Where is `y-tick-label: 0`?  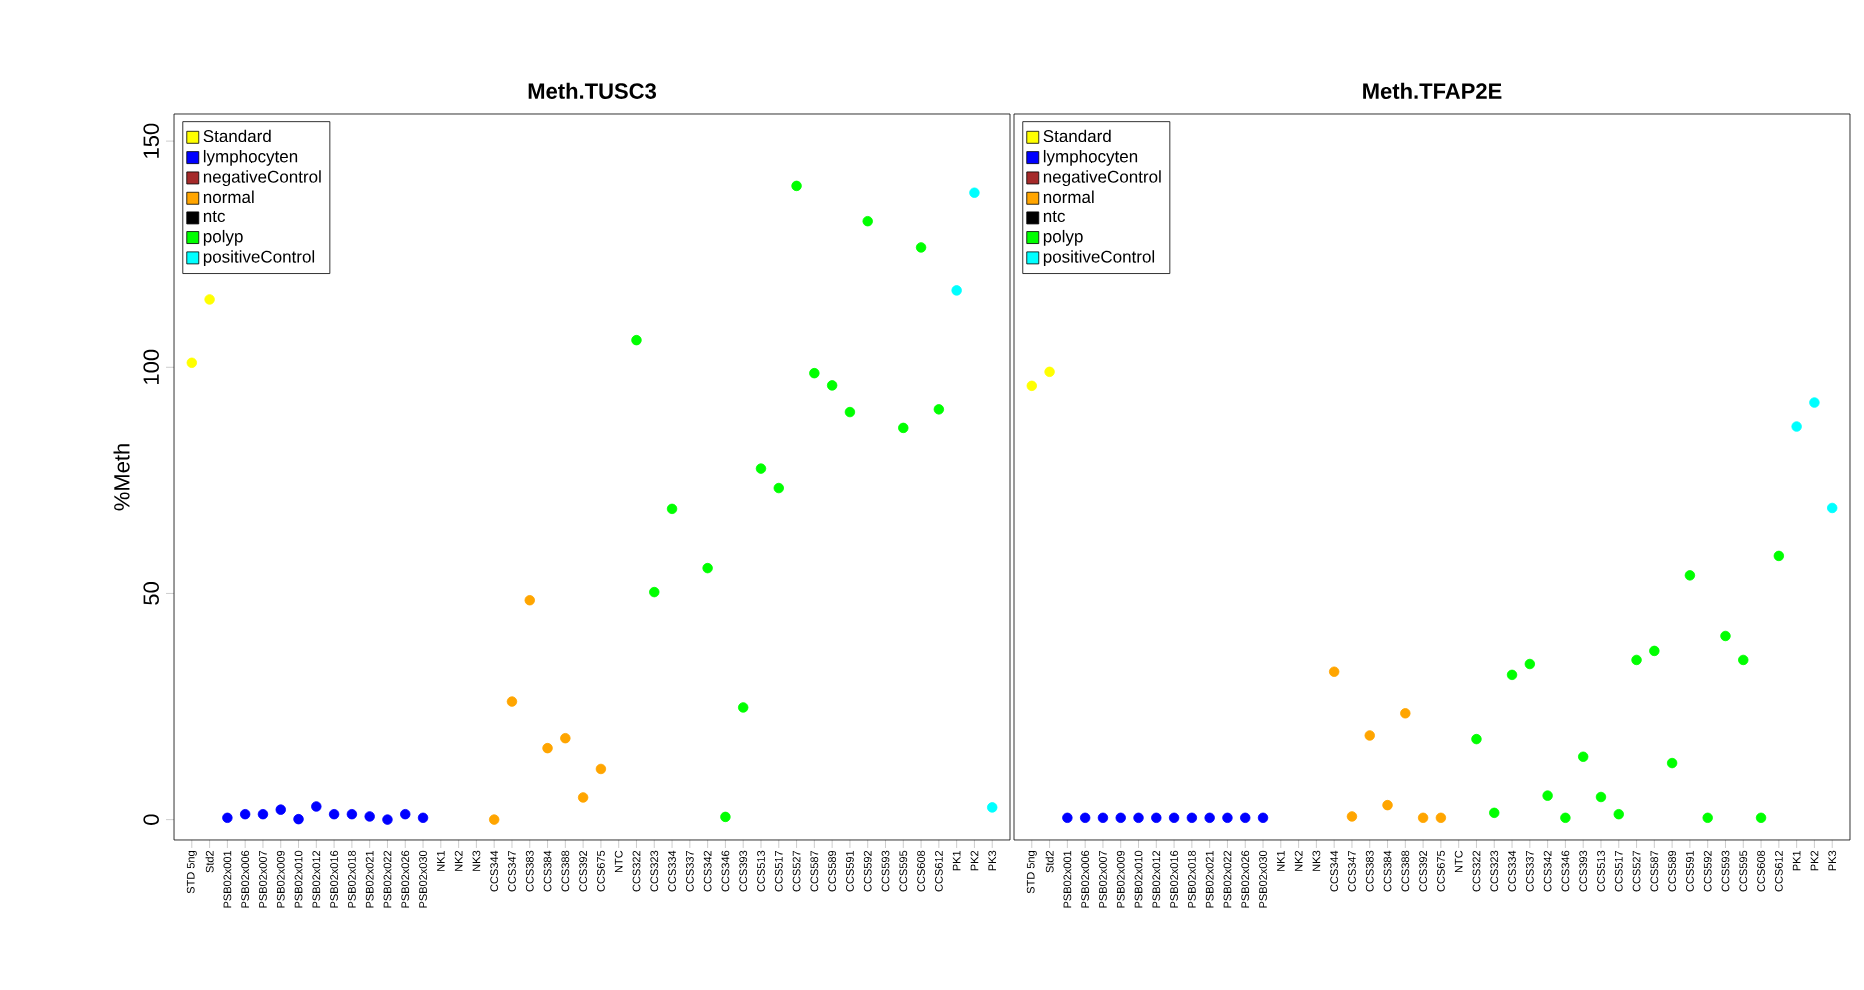 y-tick-label: 0 is located at coordinates (151, 819).